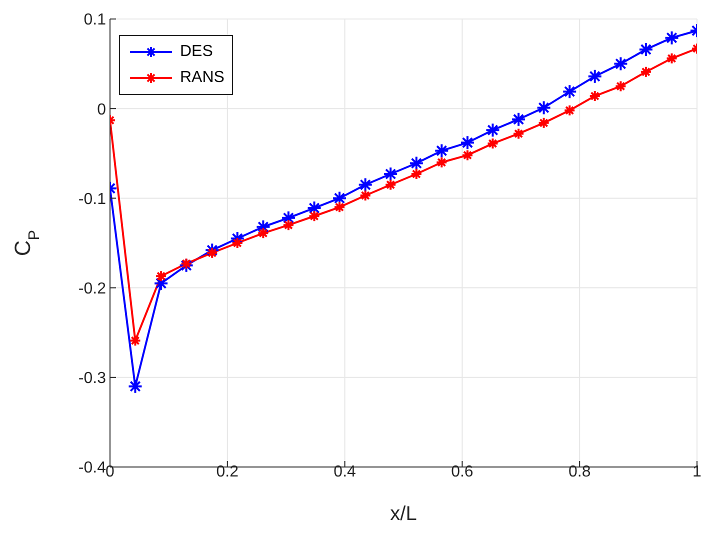 The image size is (704, 554). Describe the element at coordinates (202, 78) in the screenshot. I see `legend-label: RANS` at that location.